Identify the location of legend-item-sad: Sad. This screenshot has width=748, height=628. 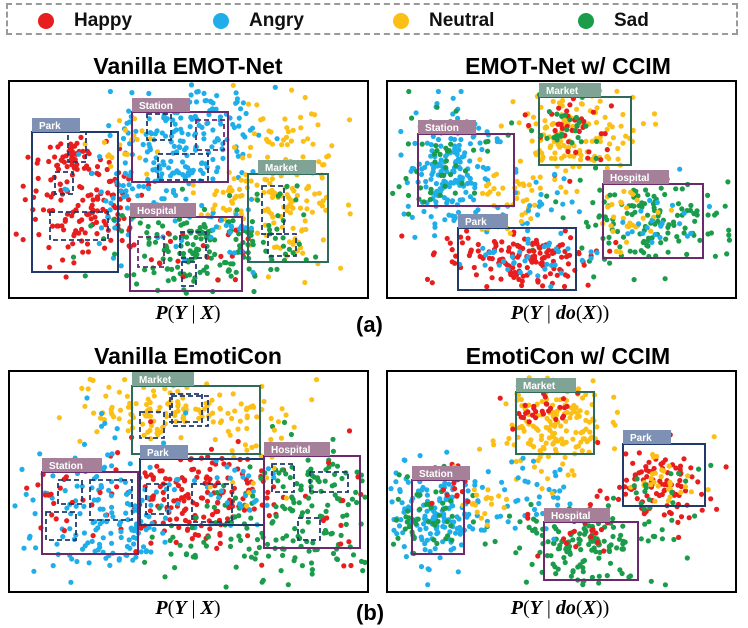
(613, 20).